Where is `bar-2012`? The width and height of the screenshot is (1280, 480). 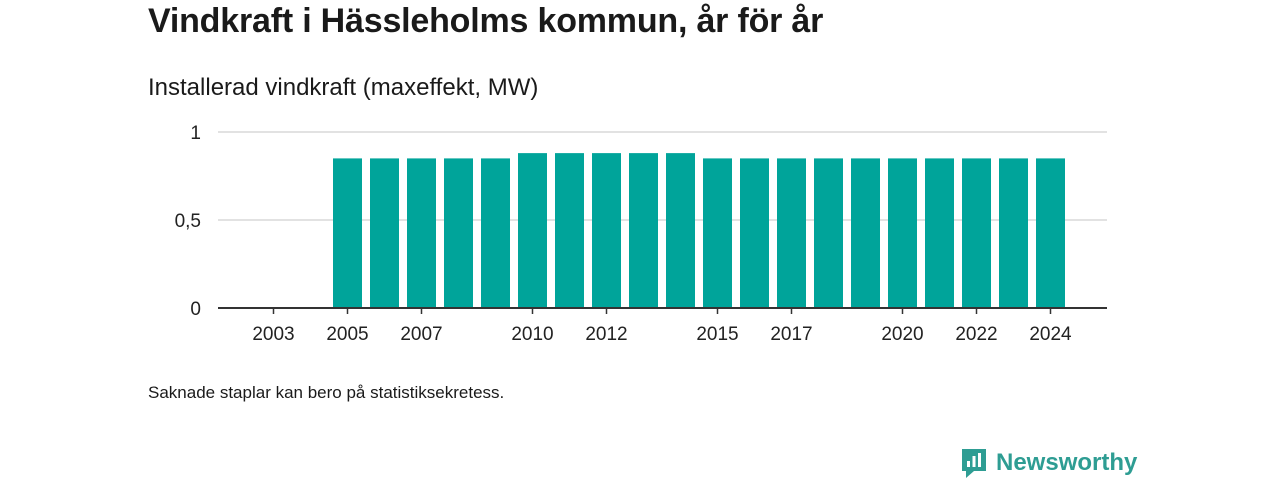
bar-2012 is located at coordinates (606, 230).